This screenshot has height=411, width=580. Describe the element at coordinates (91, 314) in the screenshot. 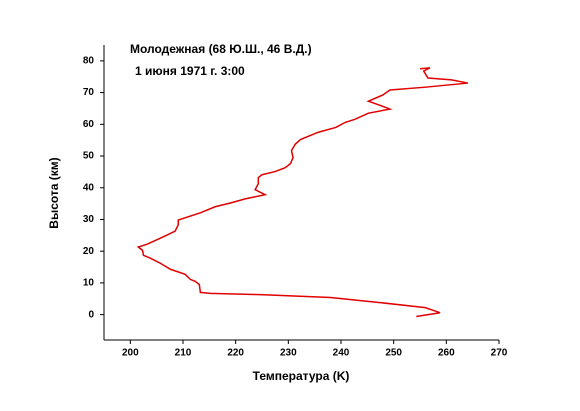

I see `y-tick-label: 0` at that location.